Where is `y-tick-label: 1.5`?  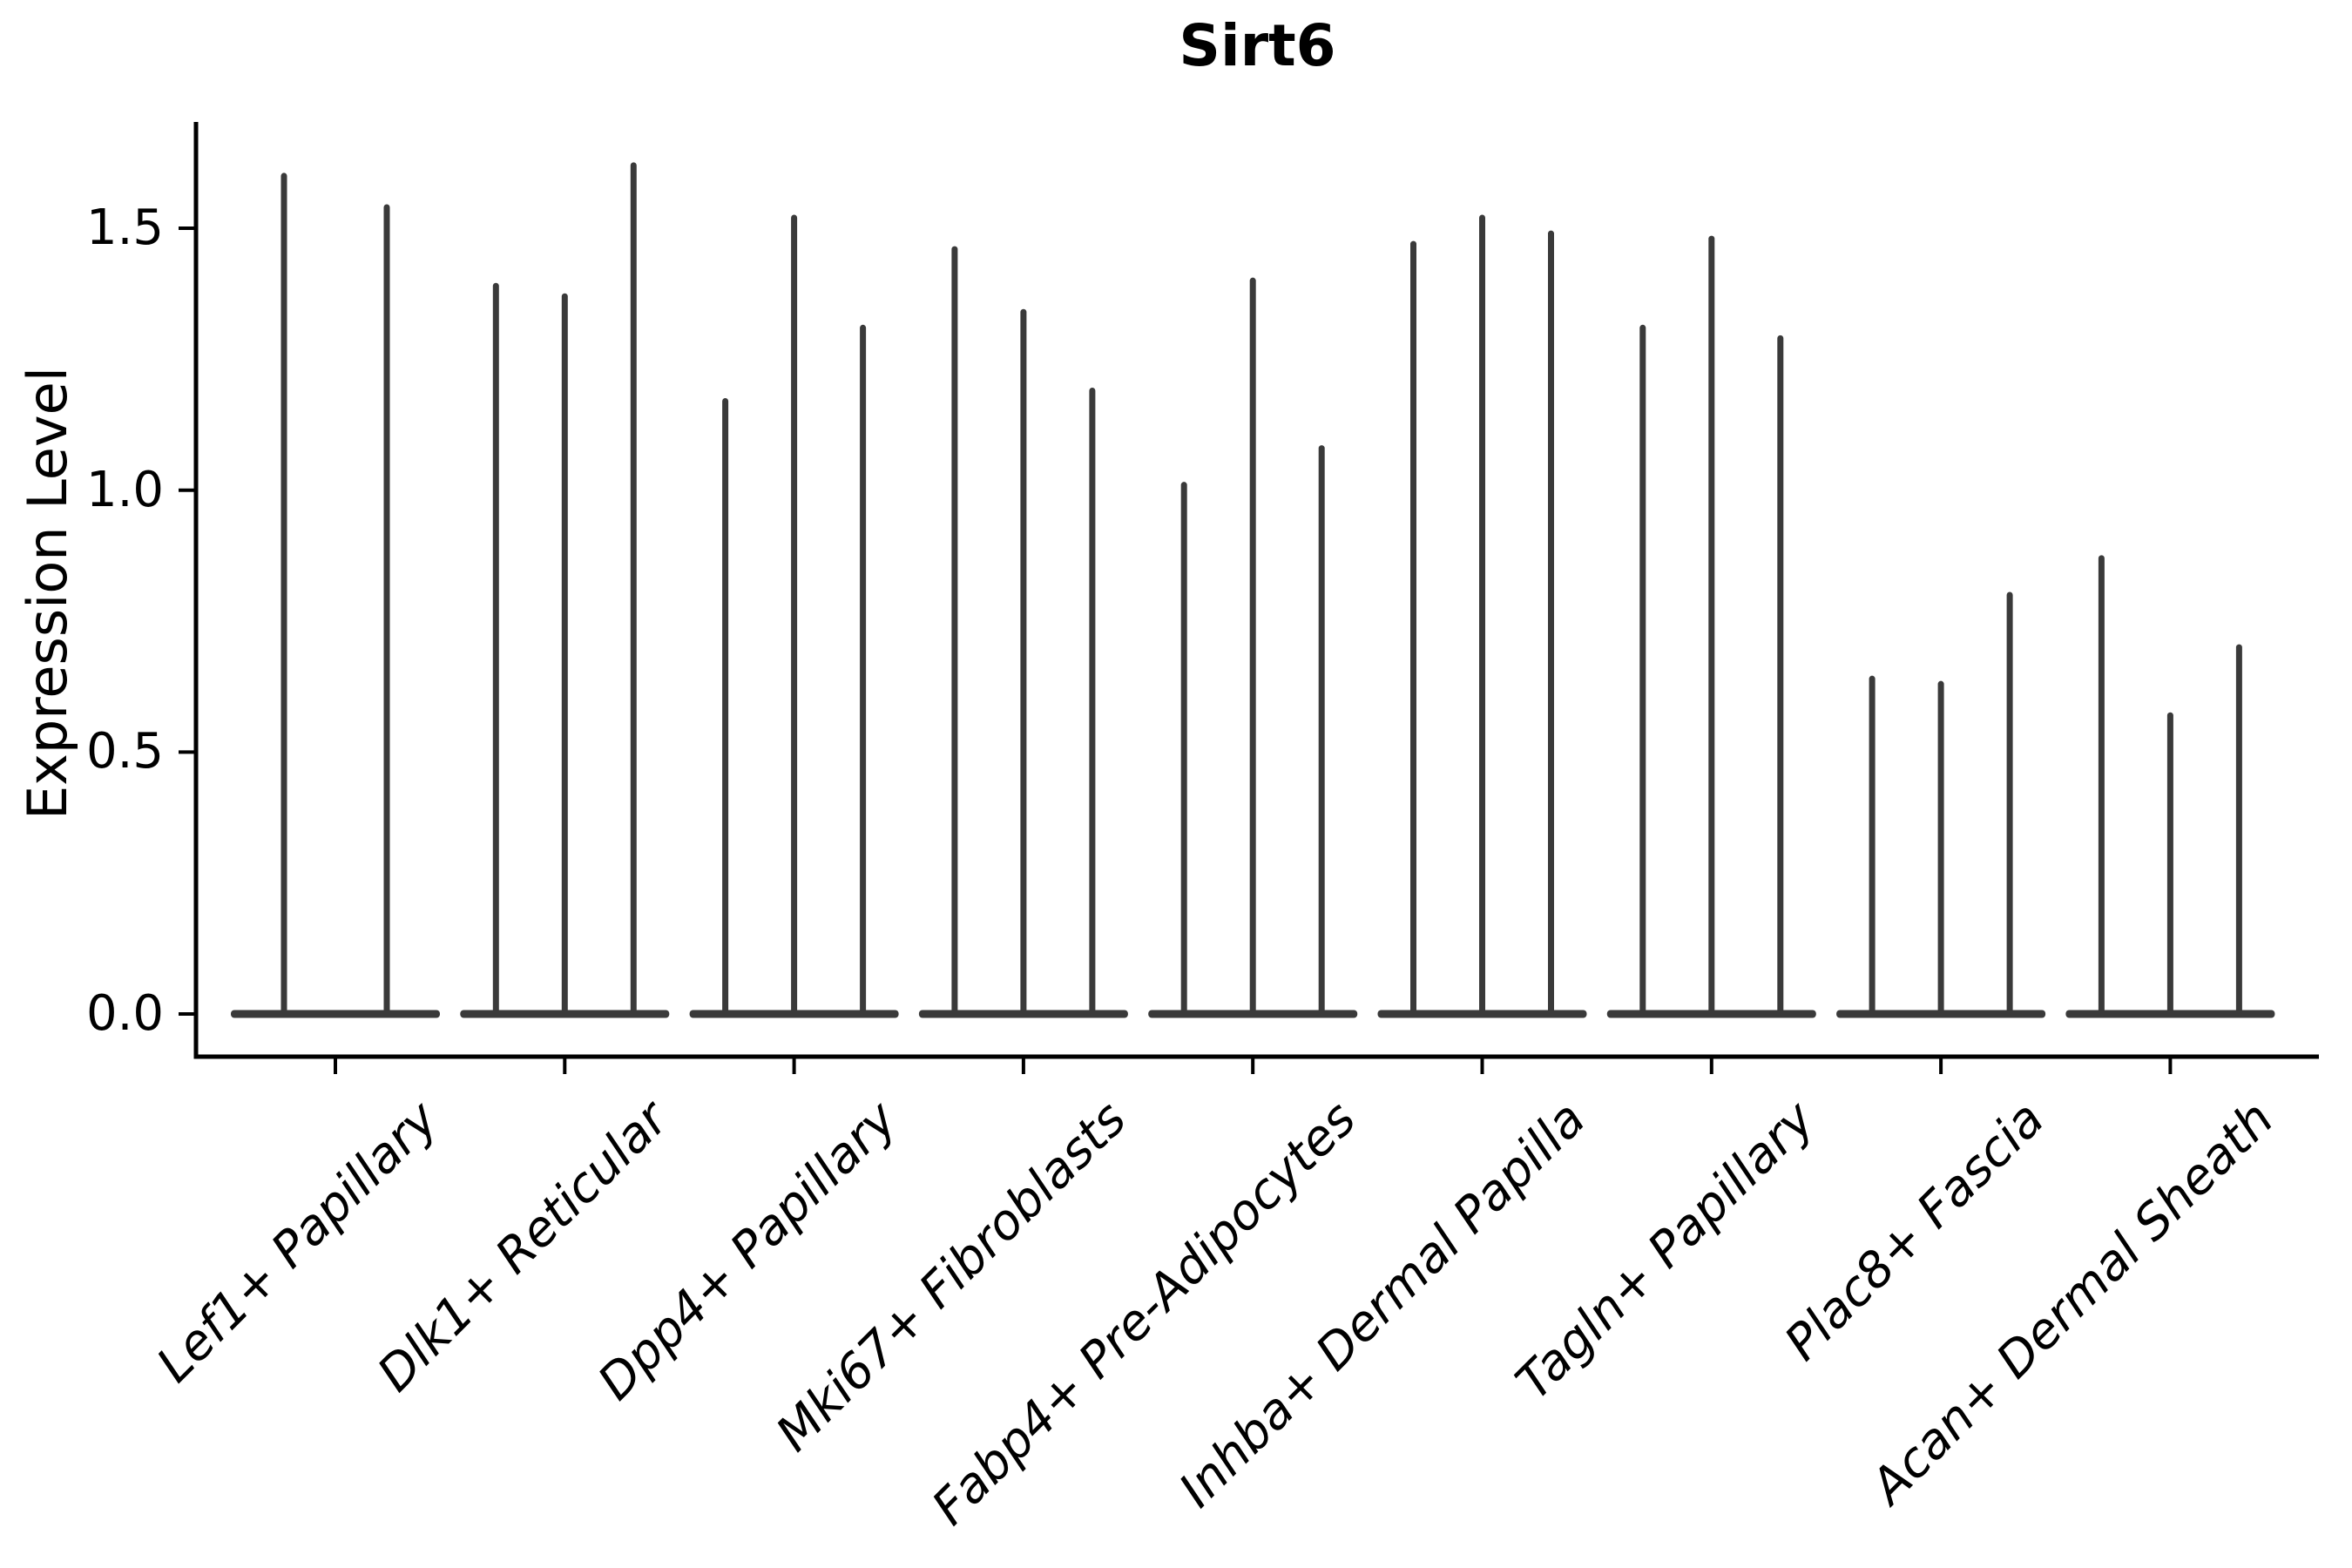 y-tick-label: 1.5 is located at coordinates (125, 228).